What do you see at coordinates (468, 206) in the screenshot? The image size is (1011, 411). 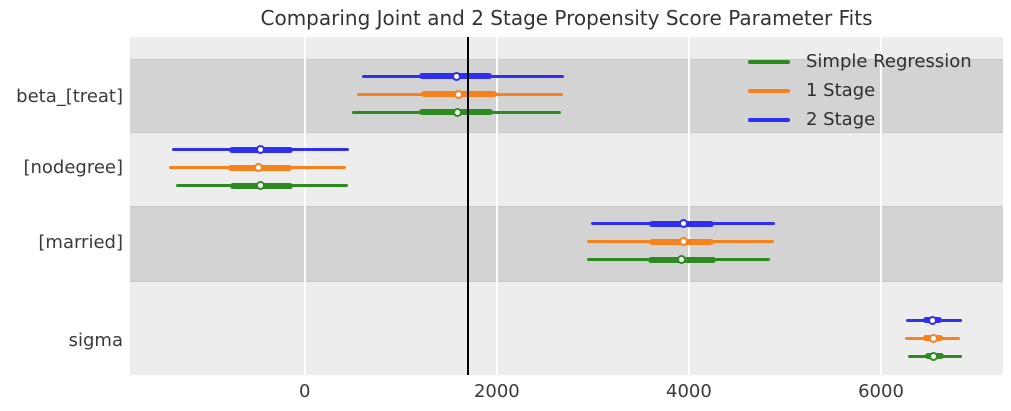 I see `reference-line` at bounding box center [468, 206].